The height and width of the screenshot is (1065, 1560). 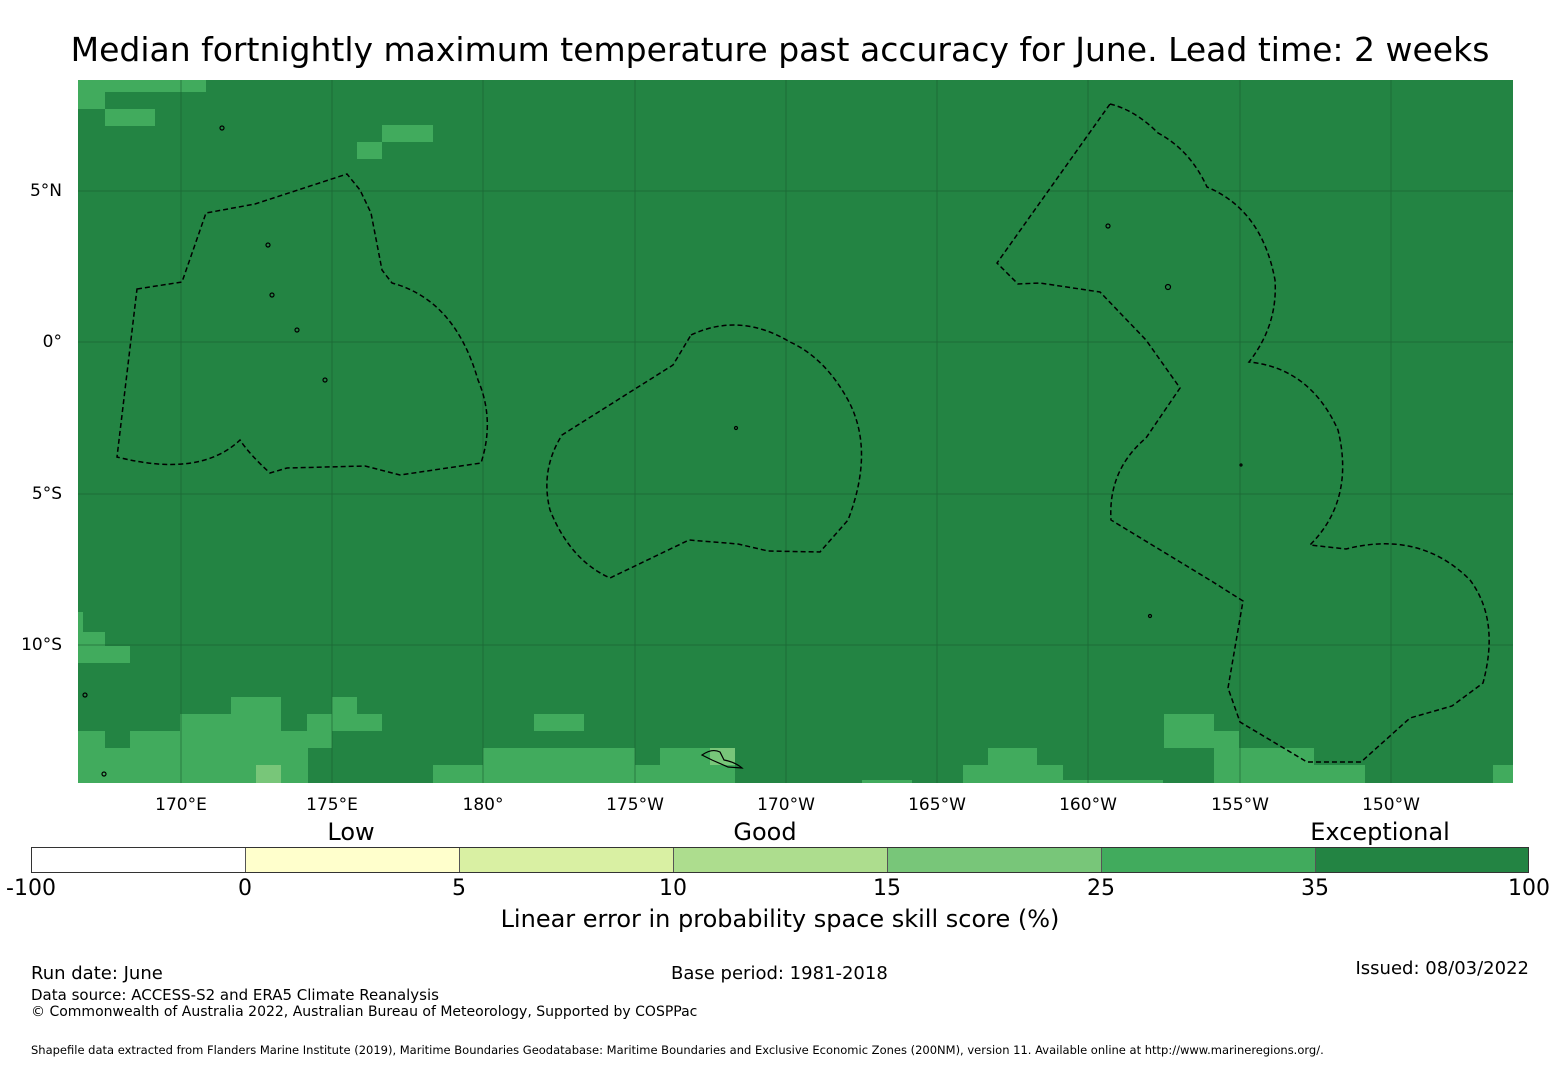 I want to click on x-tick-label: 170°W, so click(x=786, y=805).